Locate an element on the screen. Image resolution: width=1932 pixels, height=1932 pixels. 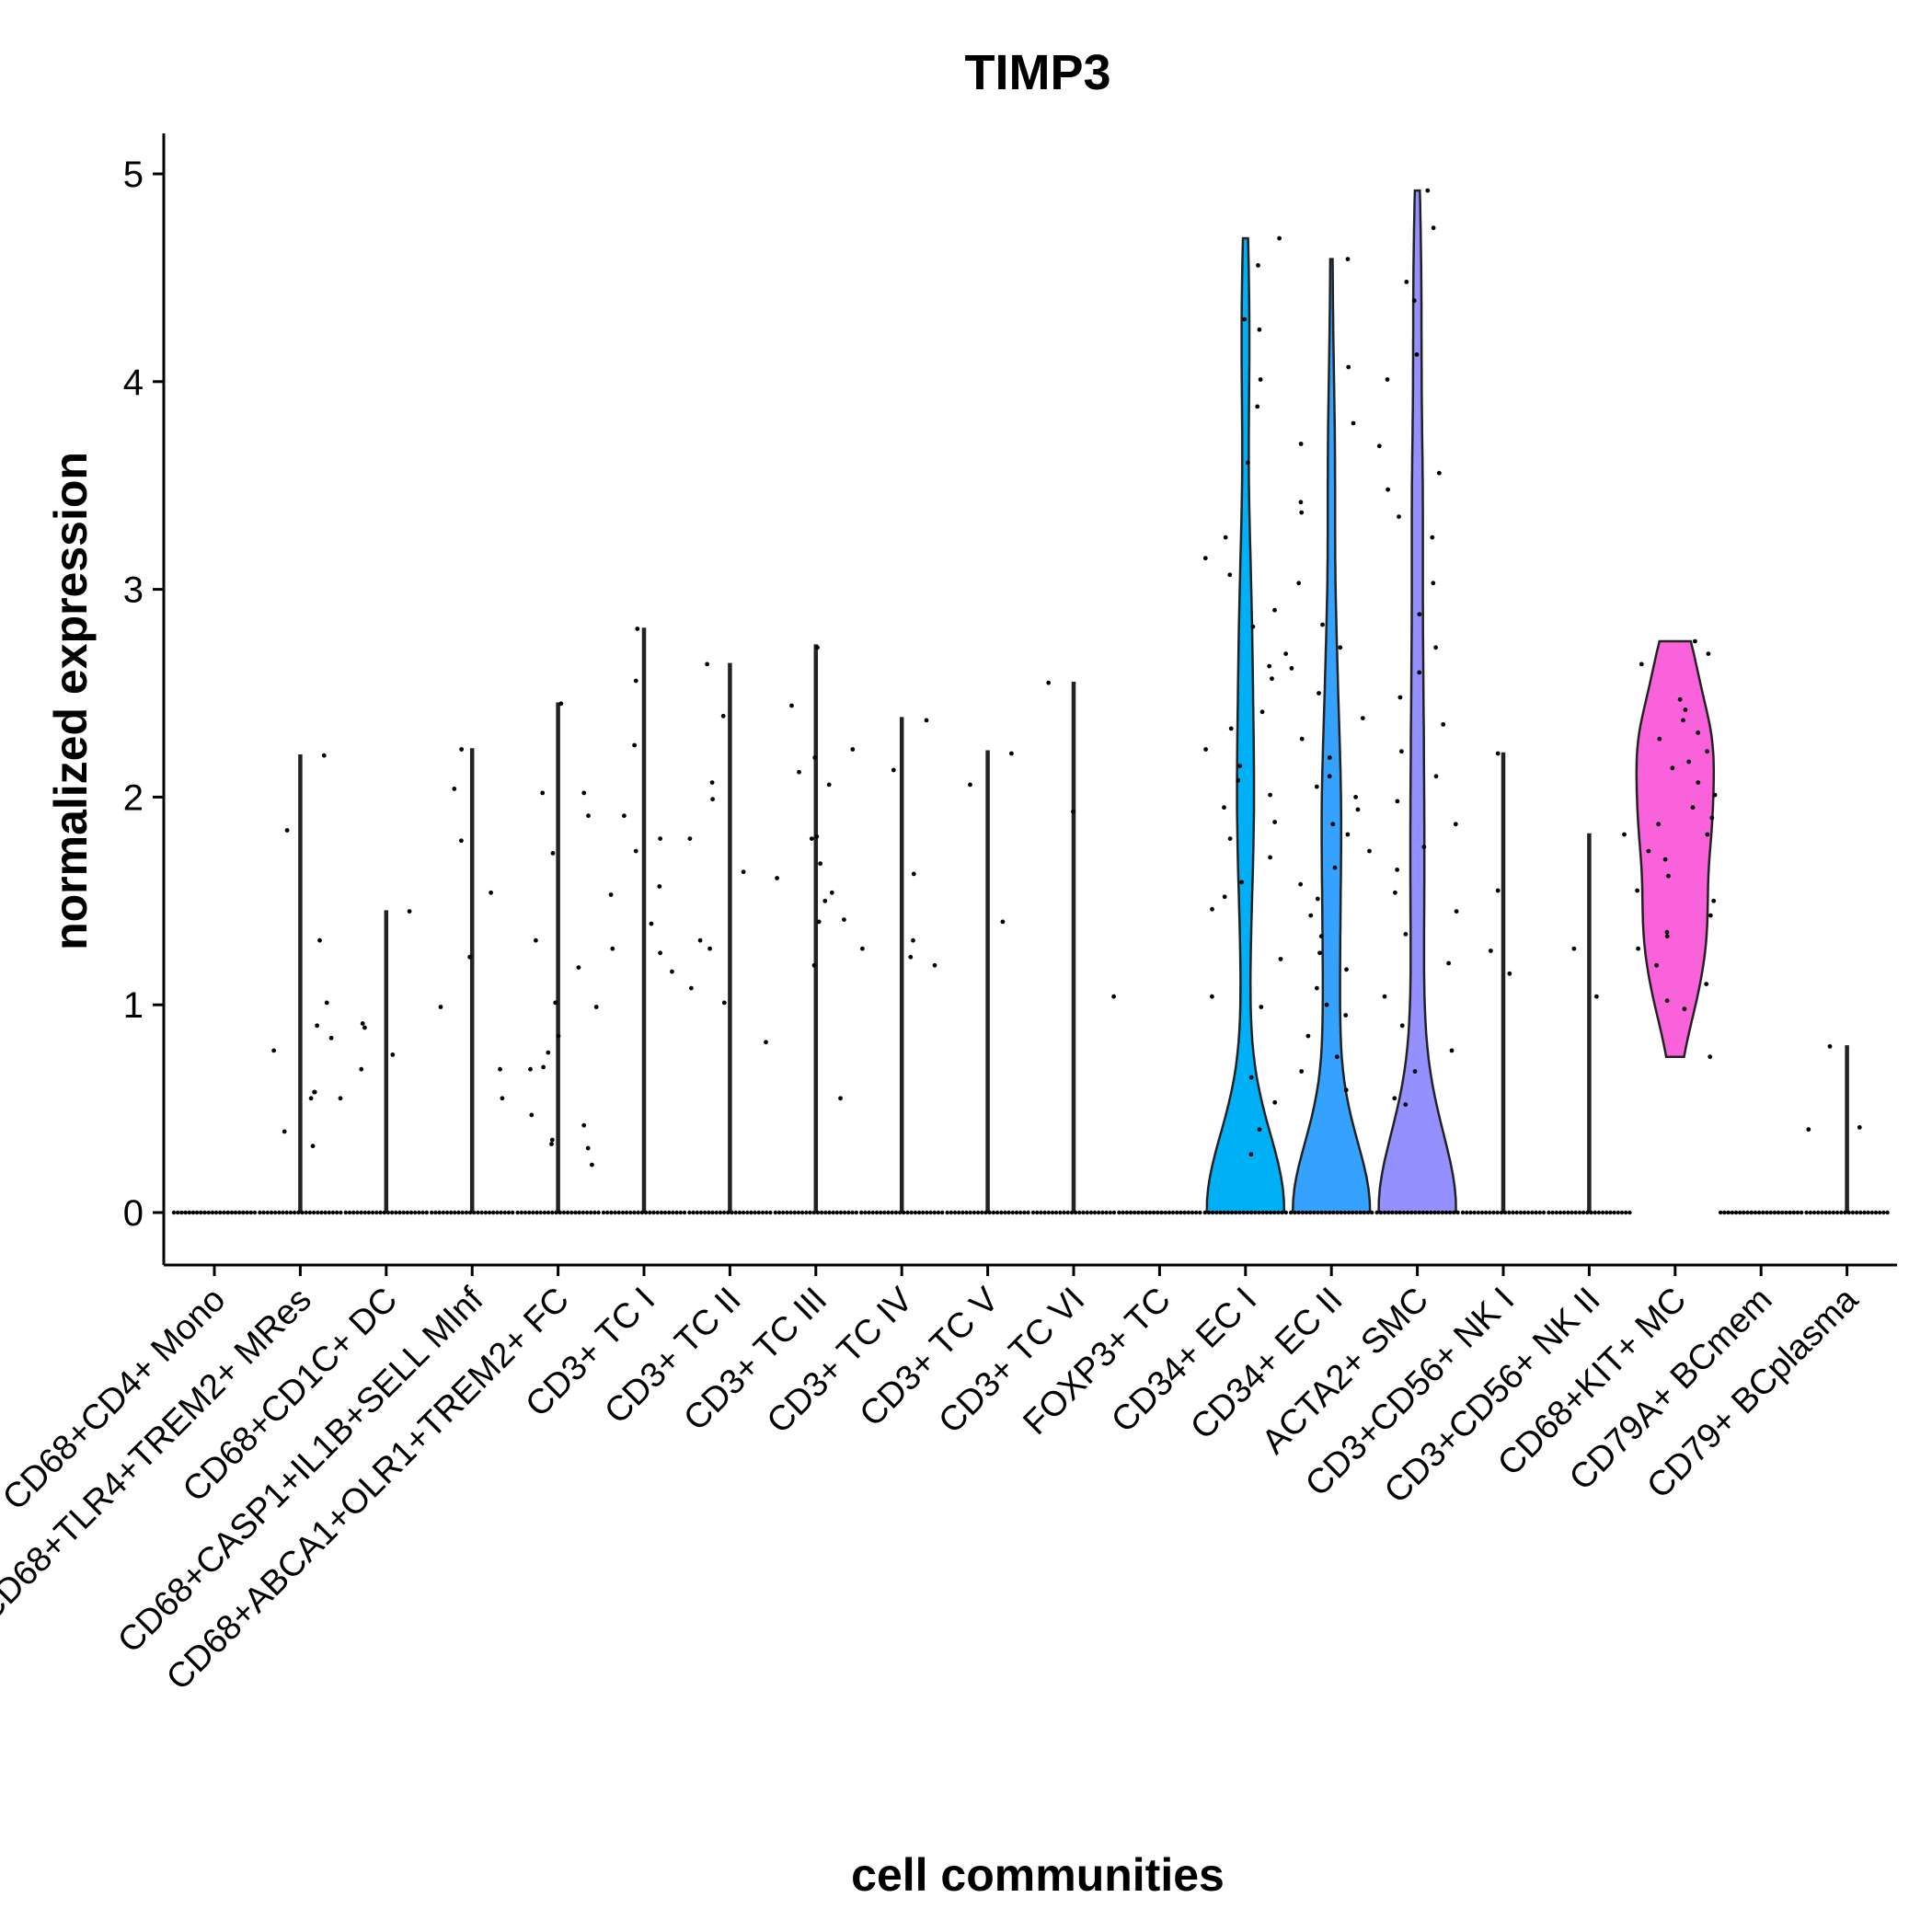
x-axis-label: cell communities is located at coordinates (1038, 1875).